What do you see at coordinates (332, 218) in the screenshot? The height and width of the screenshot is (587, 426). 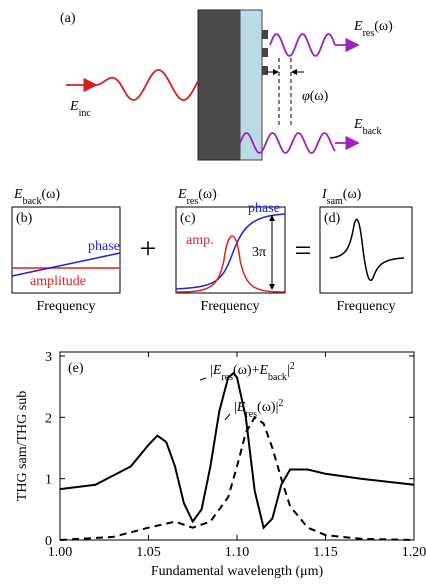 I see `panel-label: (d)` at bounding box center [332, 218].